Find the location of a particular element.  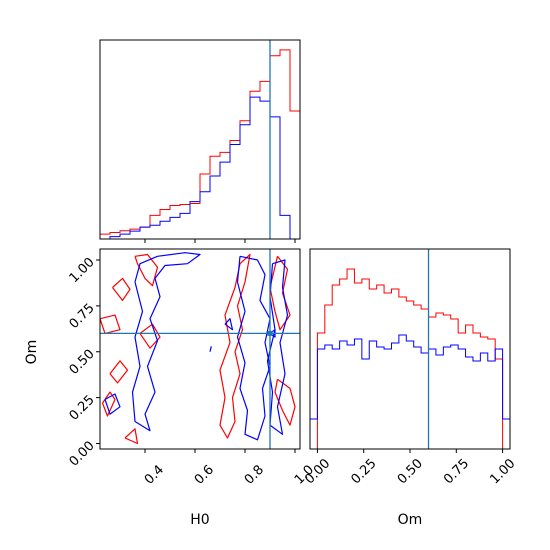

h0-hist-series-blue is located at coordinates (200, 167).